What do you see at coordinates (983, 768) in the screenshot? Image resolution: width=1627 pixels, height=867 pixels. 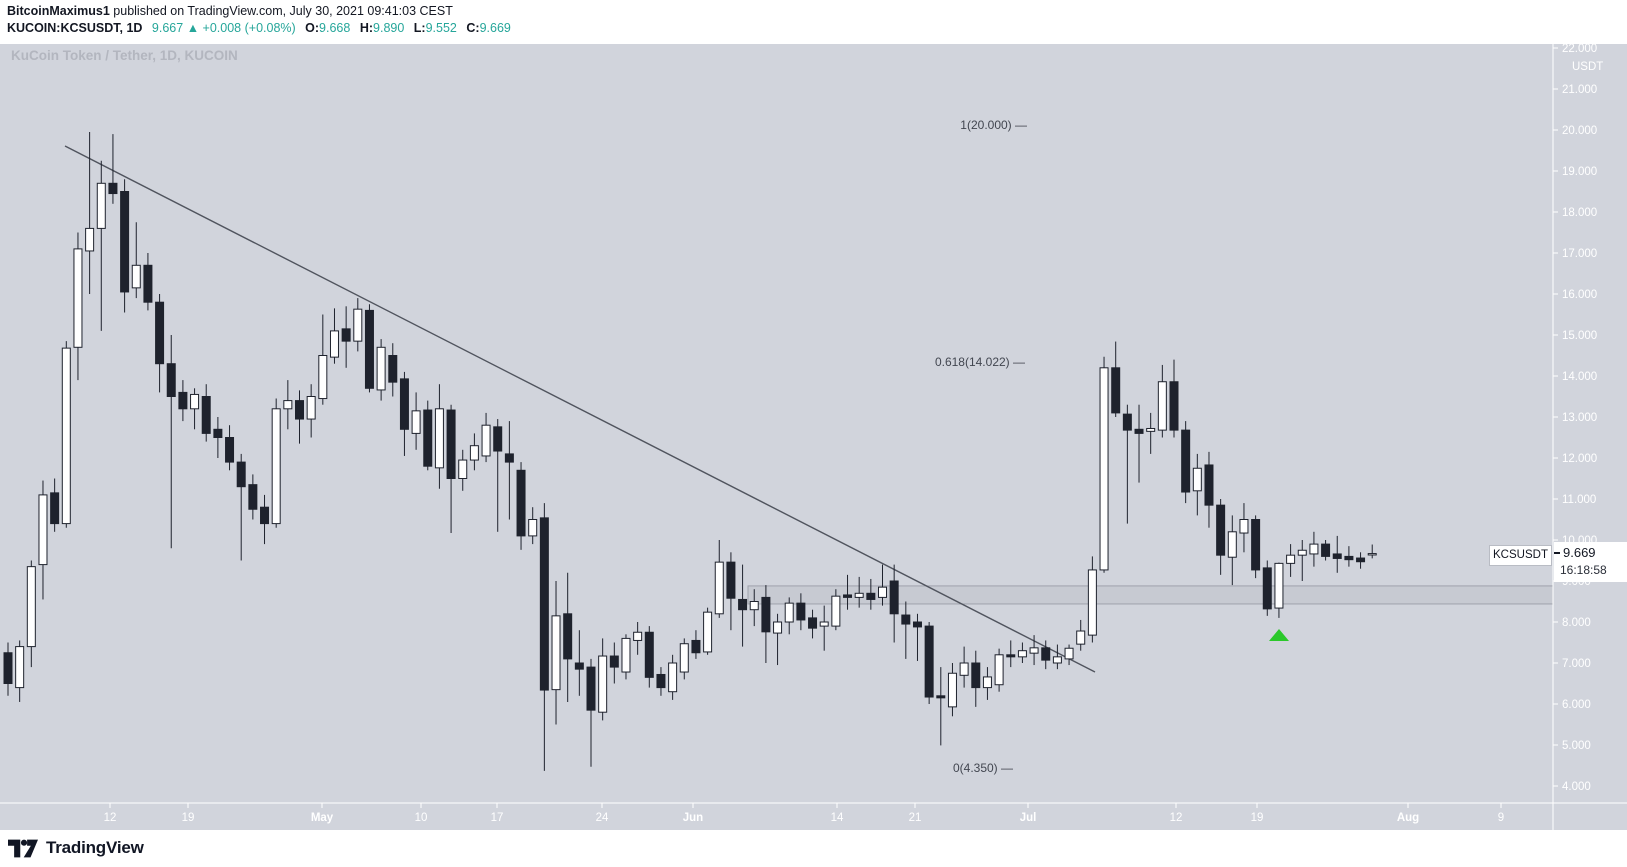 I see `fib-level-label: 0(4.350) —` at bounding box center [983, 768].